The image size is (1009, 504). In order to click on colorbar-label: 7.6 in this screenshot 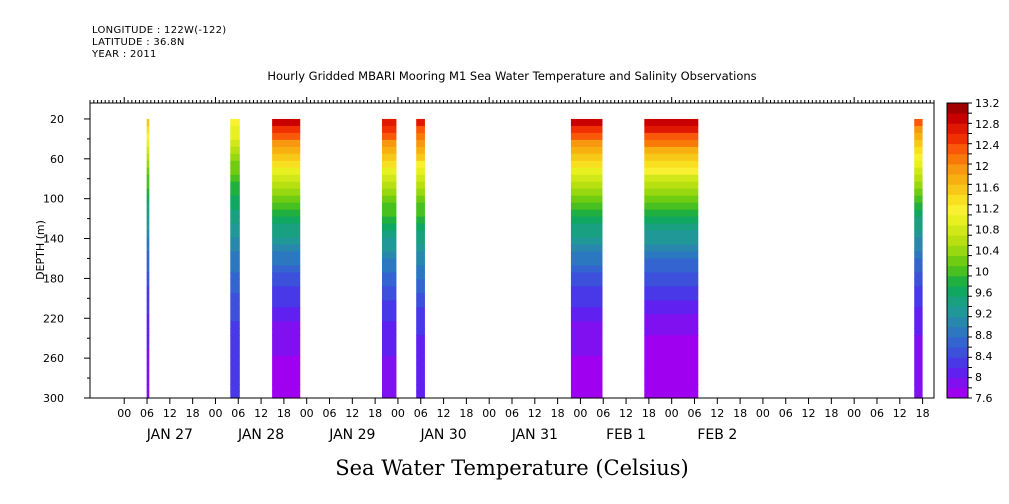, I will do `click(984, 398)`.